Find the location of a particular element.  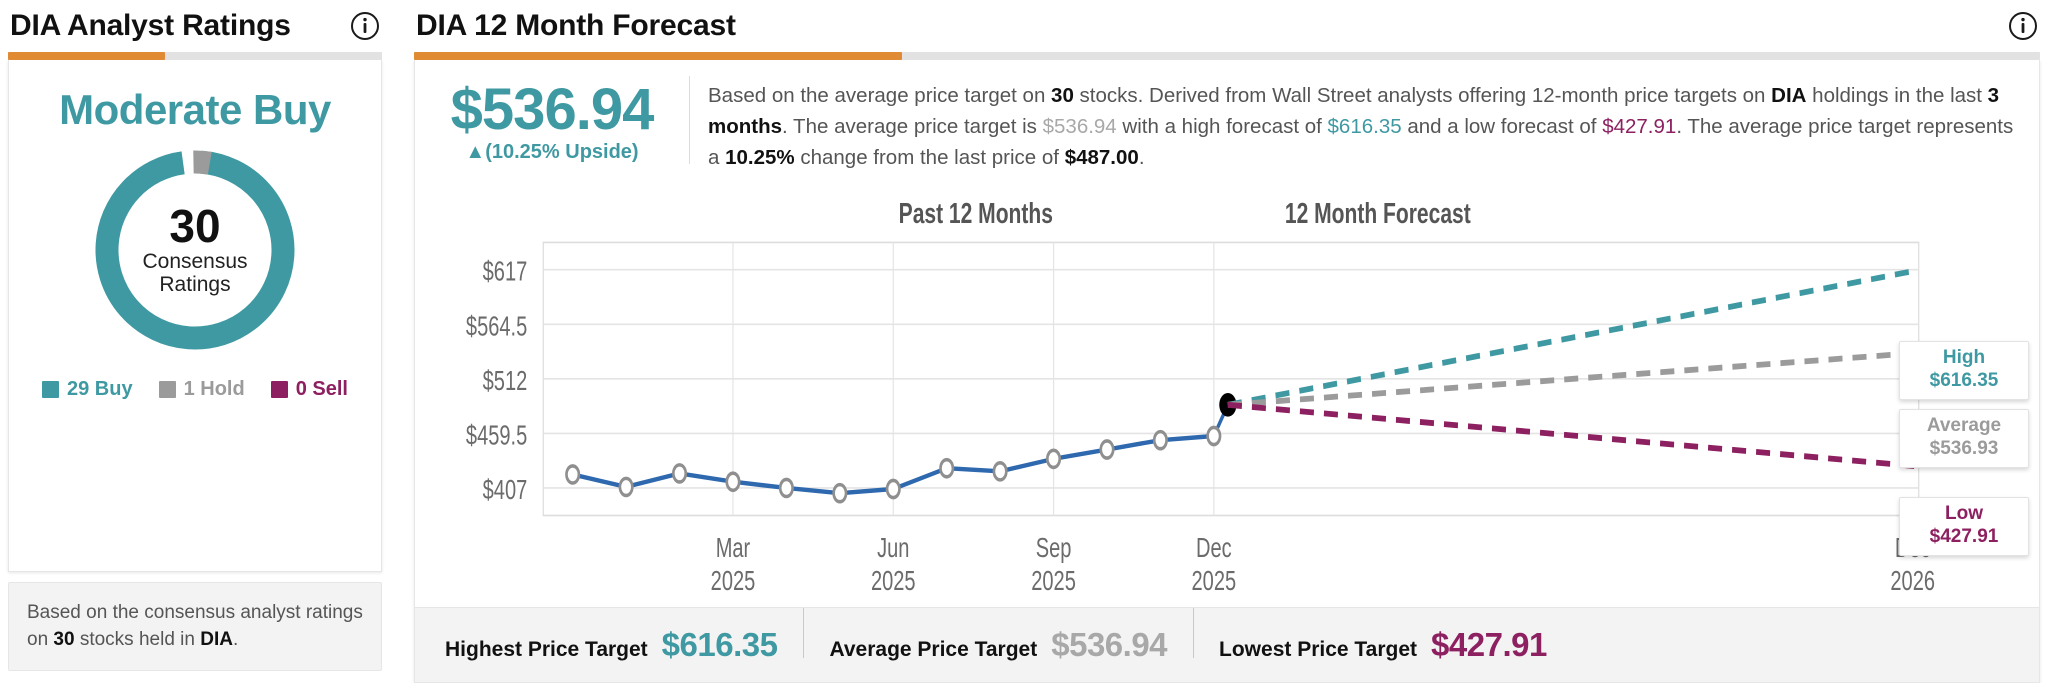

footnote-part3: . is located at coordinates (235, 640).